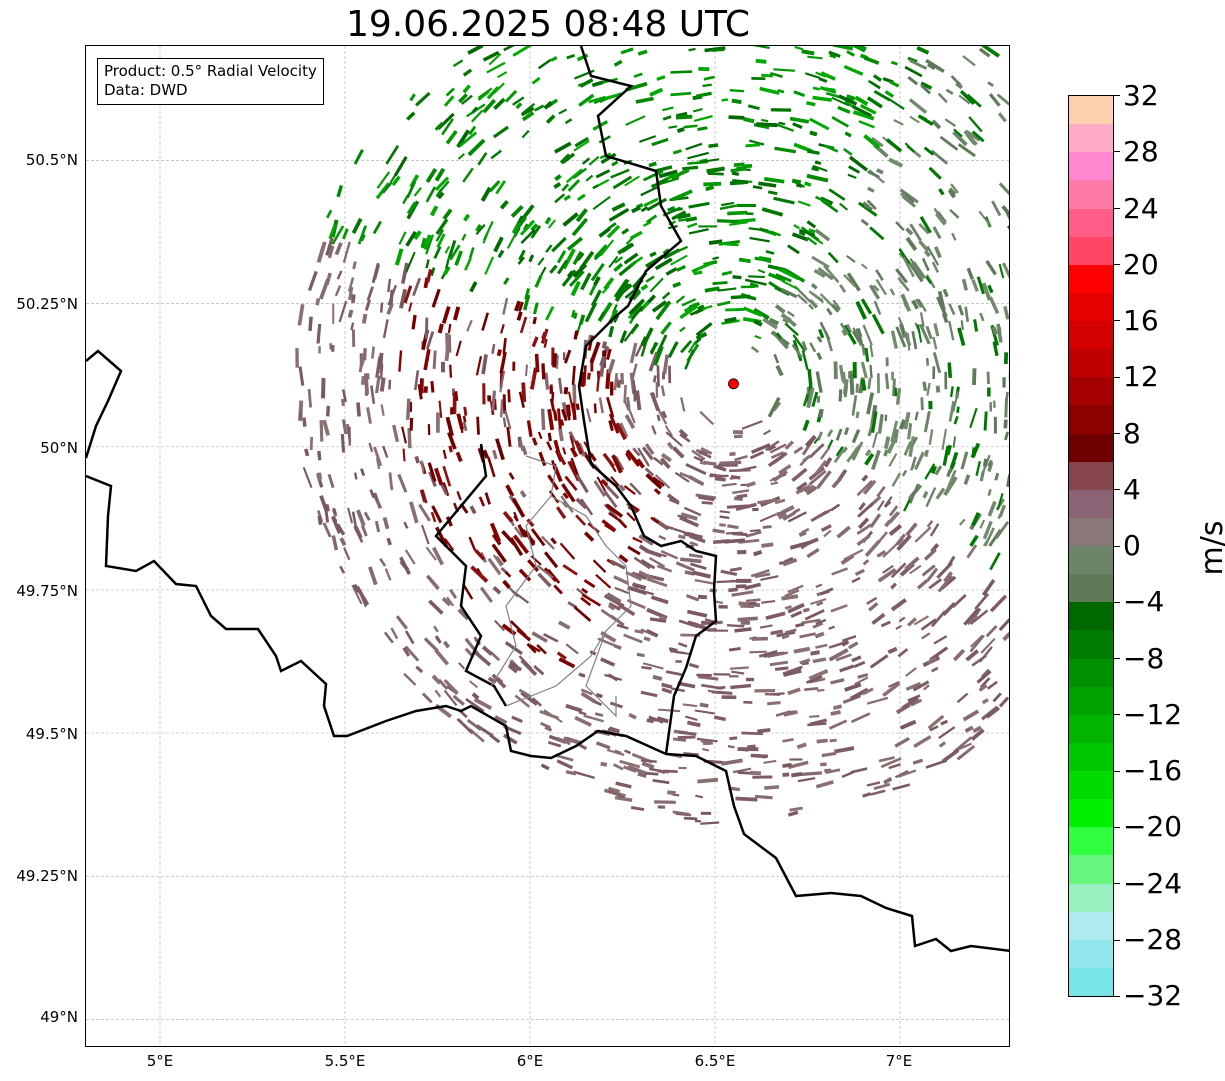 The height and width of the screenshot is (1081, 1225). Describe the element at coordinates (104, 404) in the screenshot. I see `border-north` at that location.